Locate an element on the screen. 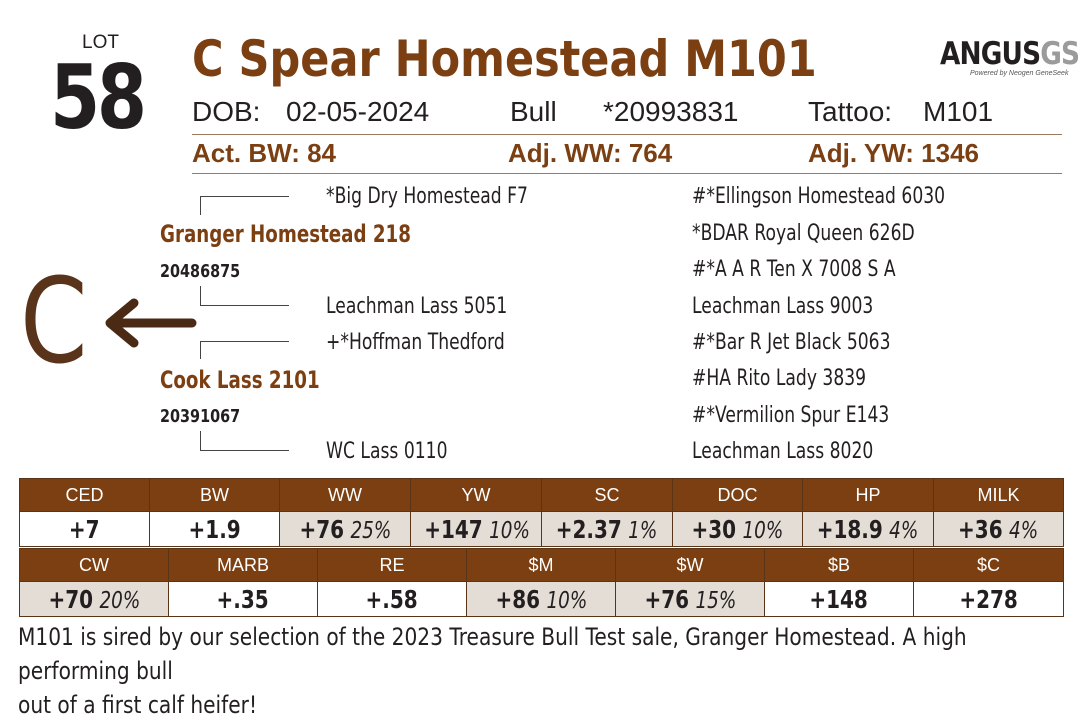  description-line: out of a first calf heifer! is located at coordinates (138, 705).